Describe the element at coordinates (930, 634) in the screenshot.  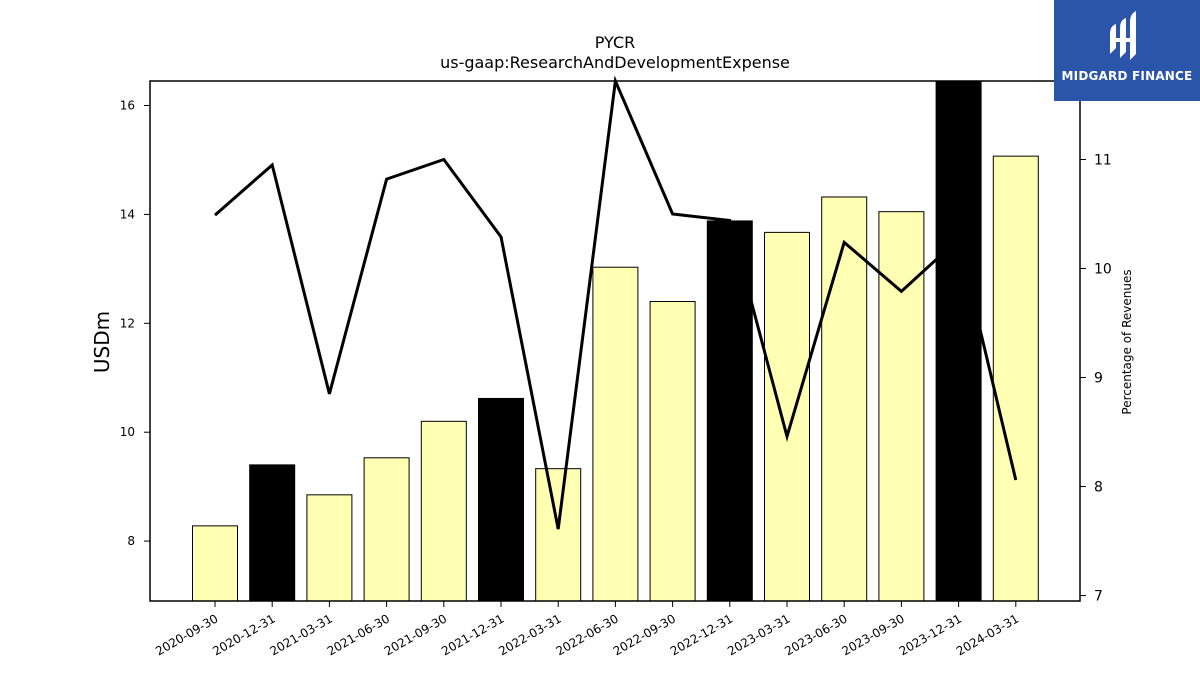
I see `x-tick-label-13: 2023-12-31` at that location.